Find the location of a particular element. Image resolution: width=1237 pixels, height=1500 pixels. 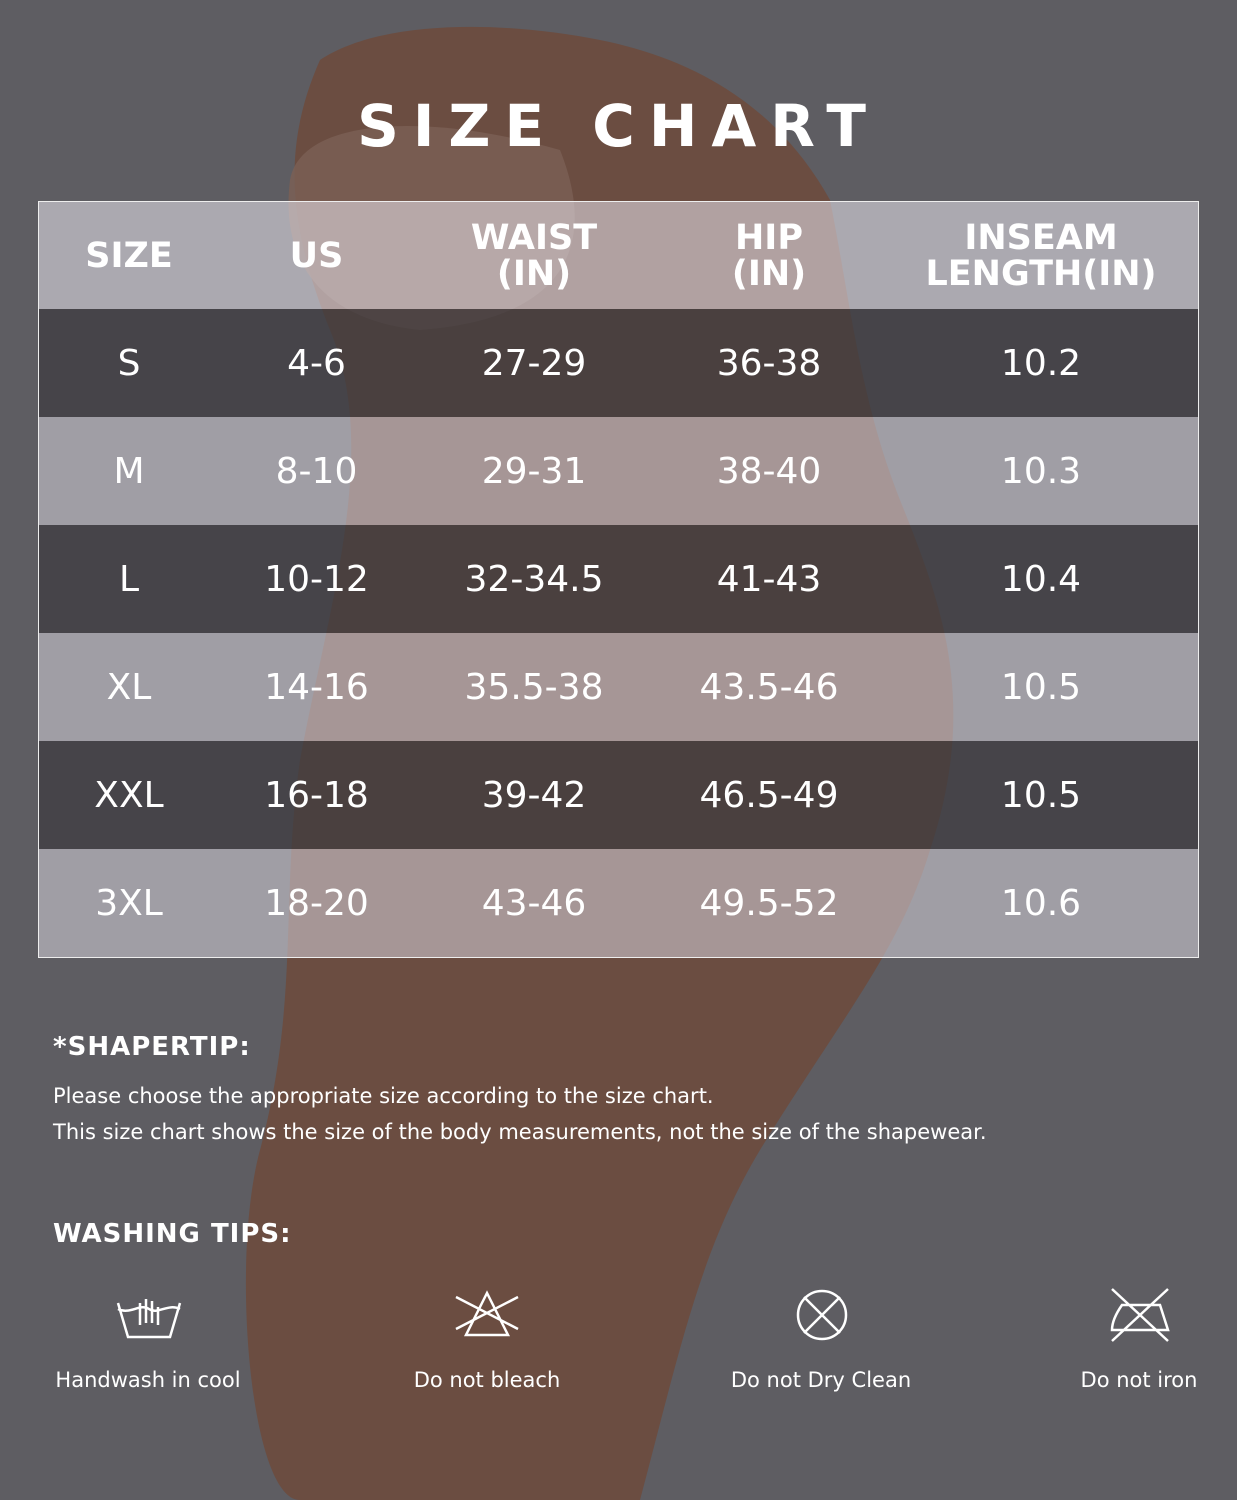

title: SIZE CHART is located at coordinates (618, 126).